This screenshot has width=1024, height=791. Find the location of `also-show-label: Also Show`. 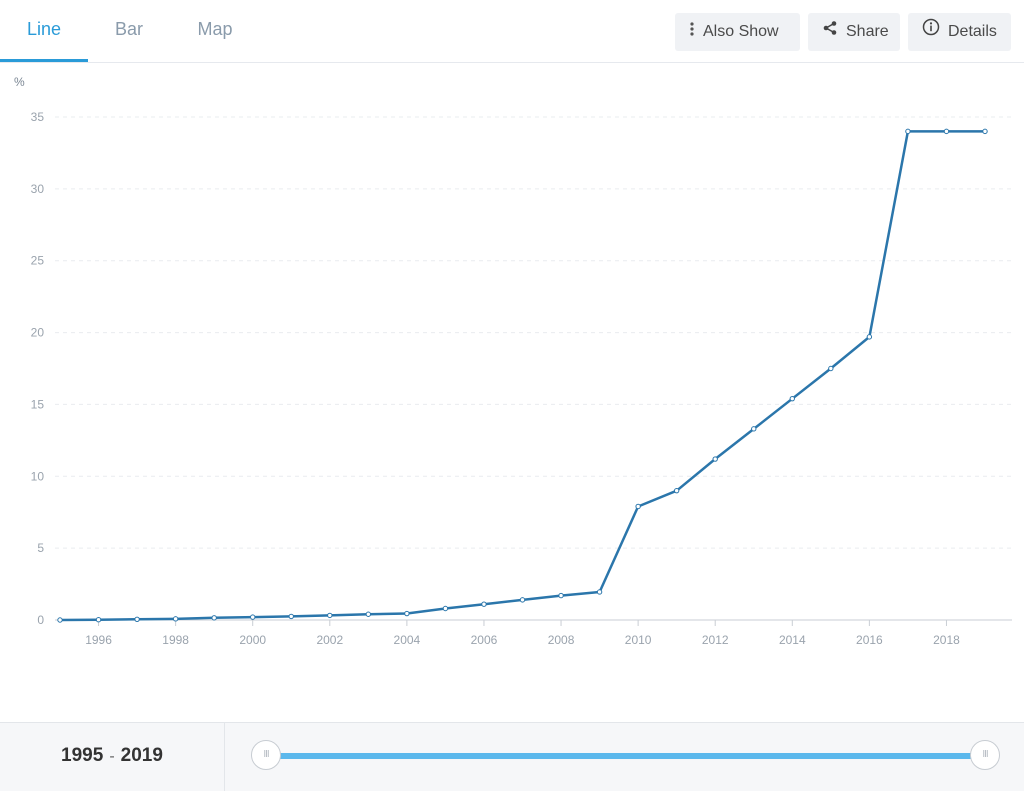

also-show-label: Also Show is located at coordinates (741, 31).